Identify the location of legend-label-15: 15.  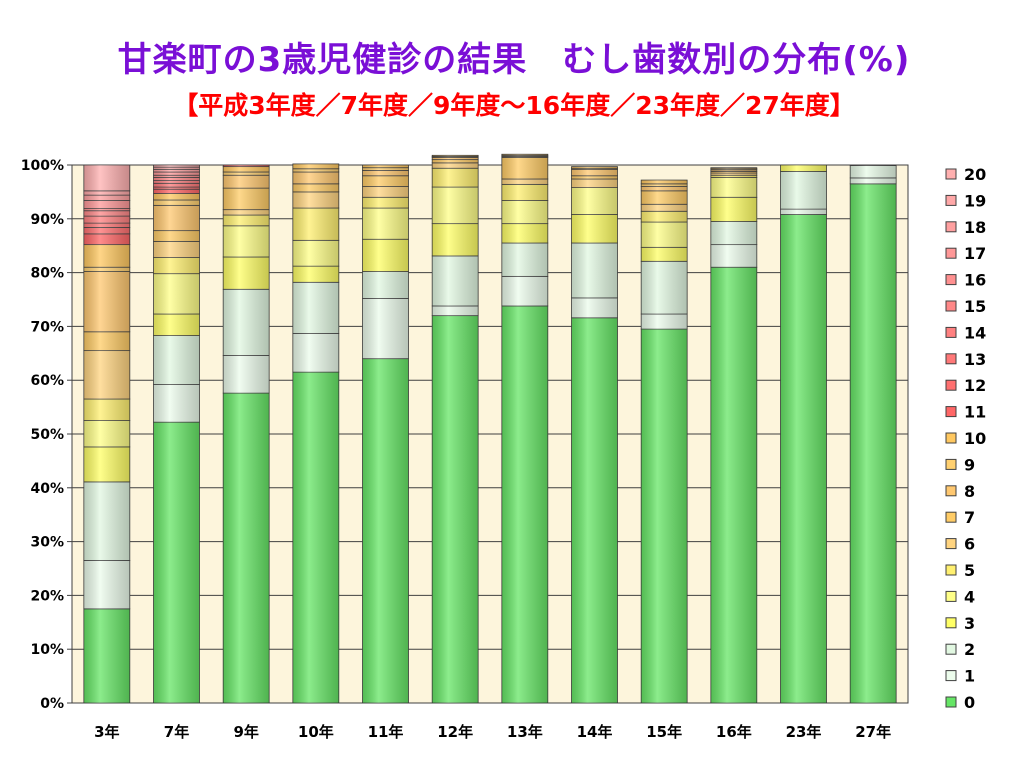
(975, 306).